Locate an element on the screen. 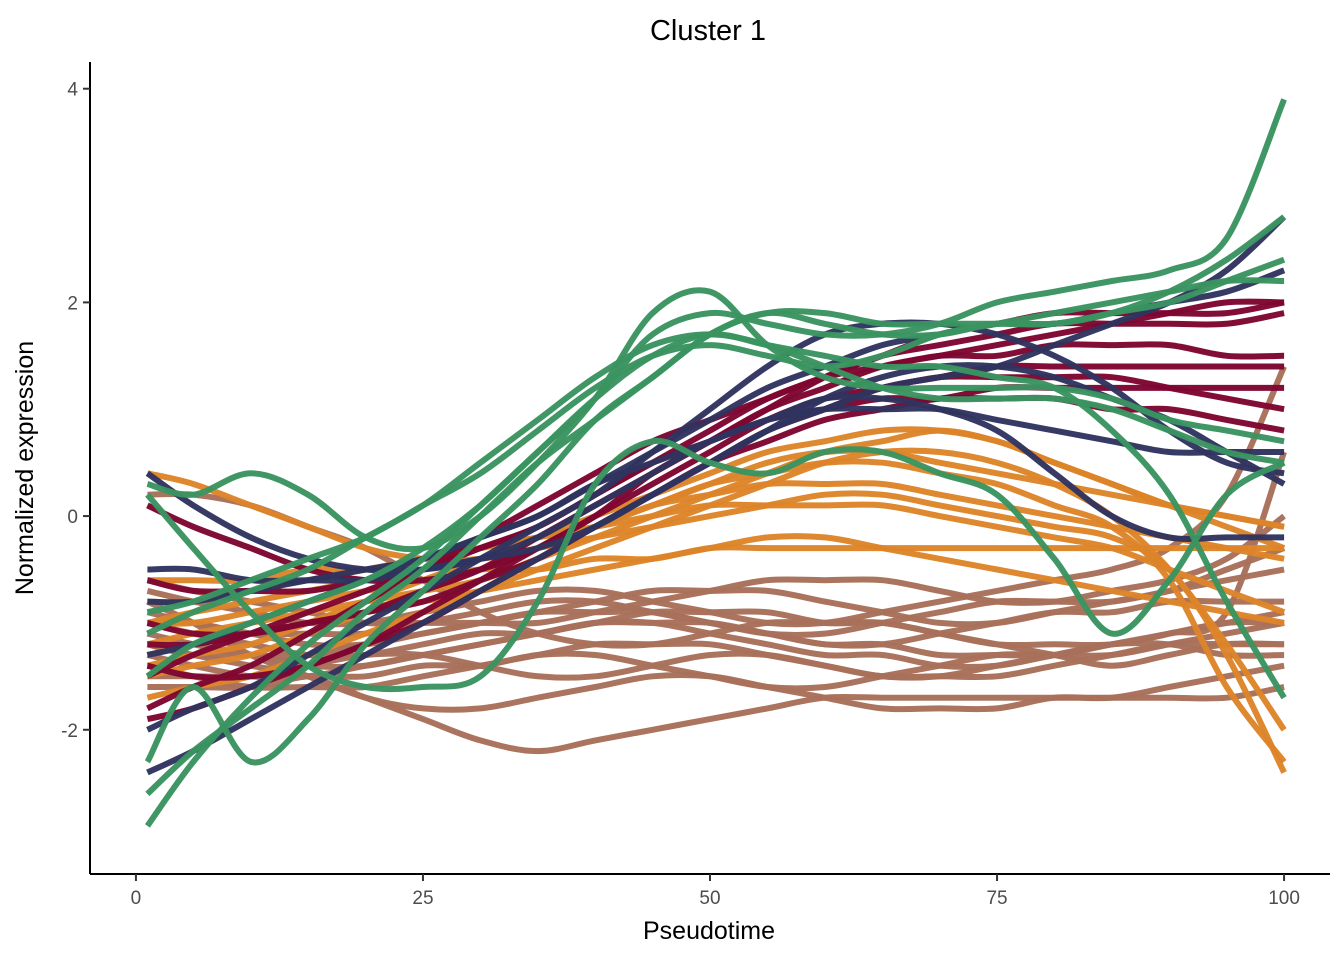 This screenshot has width=1344, height=960. y-tick-label: 2 is located at coordinates (72, 303).